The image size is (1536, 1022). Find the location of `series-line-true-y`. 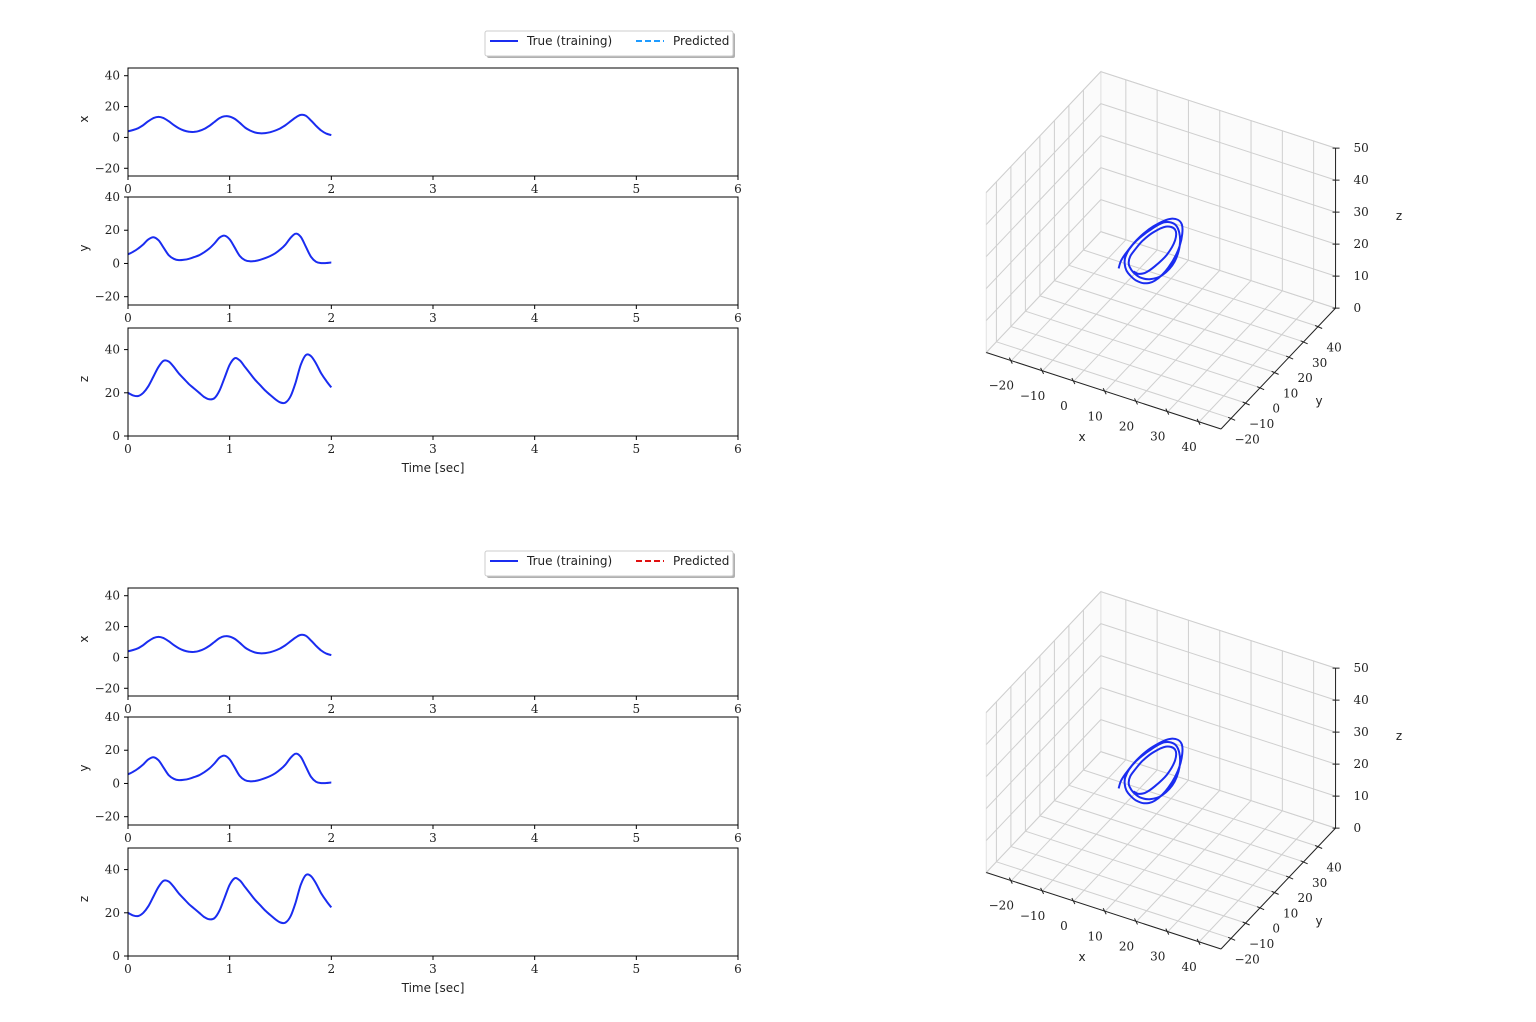

series-line-true-y is located at coordinates (230, 768).